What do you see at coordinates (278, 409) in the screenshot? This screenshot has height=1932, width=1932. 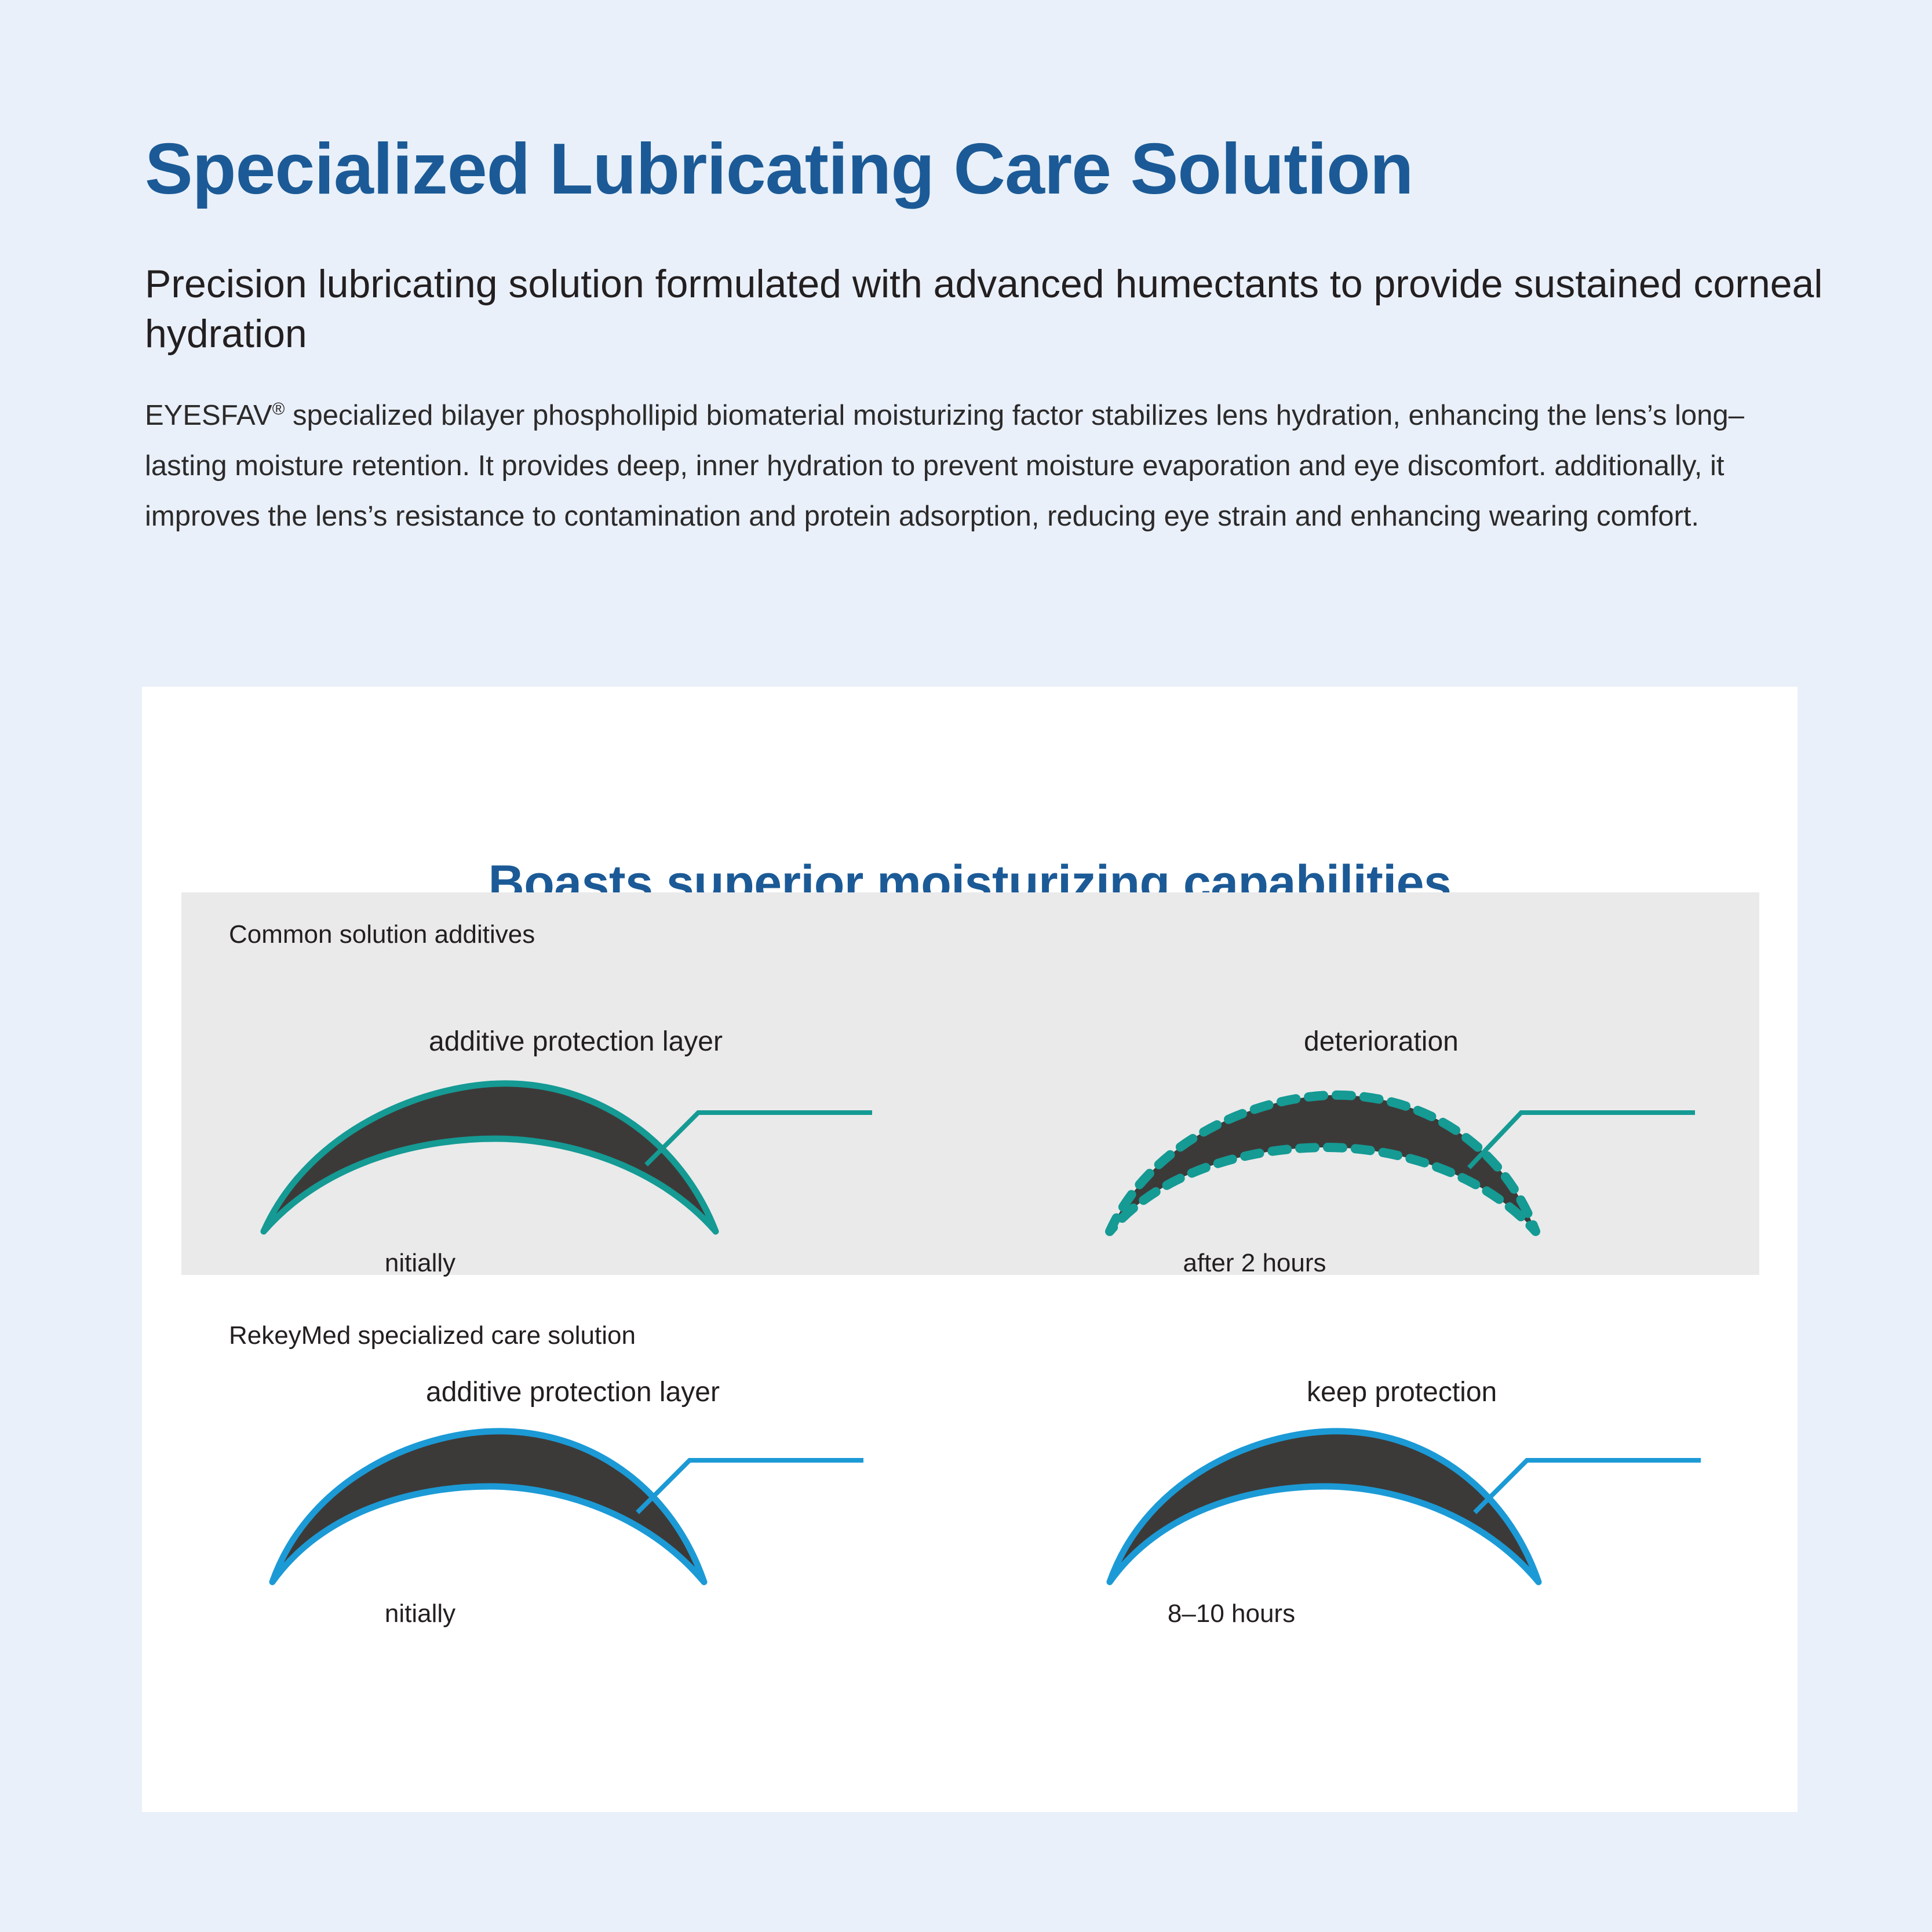 I see `registered-trademark-mark: ®` at bounding box center [278, 409].